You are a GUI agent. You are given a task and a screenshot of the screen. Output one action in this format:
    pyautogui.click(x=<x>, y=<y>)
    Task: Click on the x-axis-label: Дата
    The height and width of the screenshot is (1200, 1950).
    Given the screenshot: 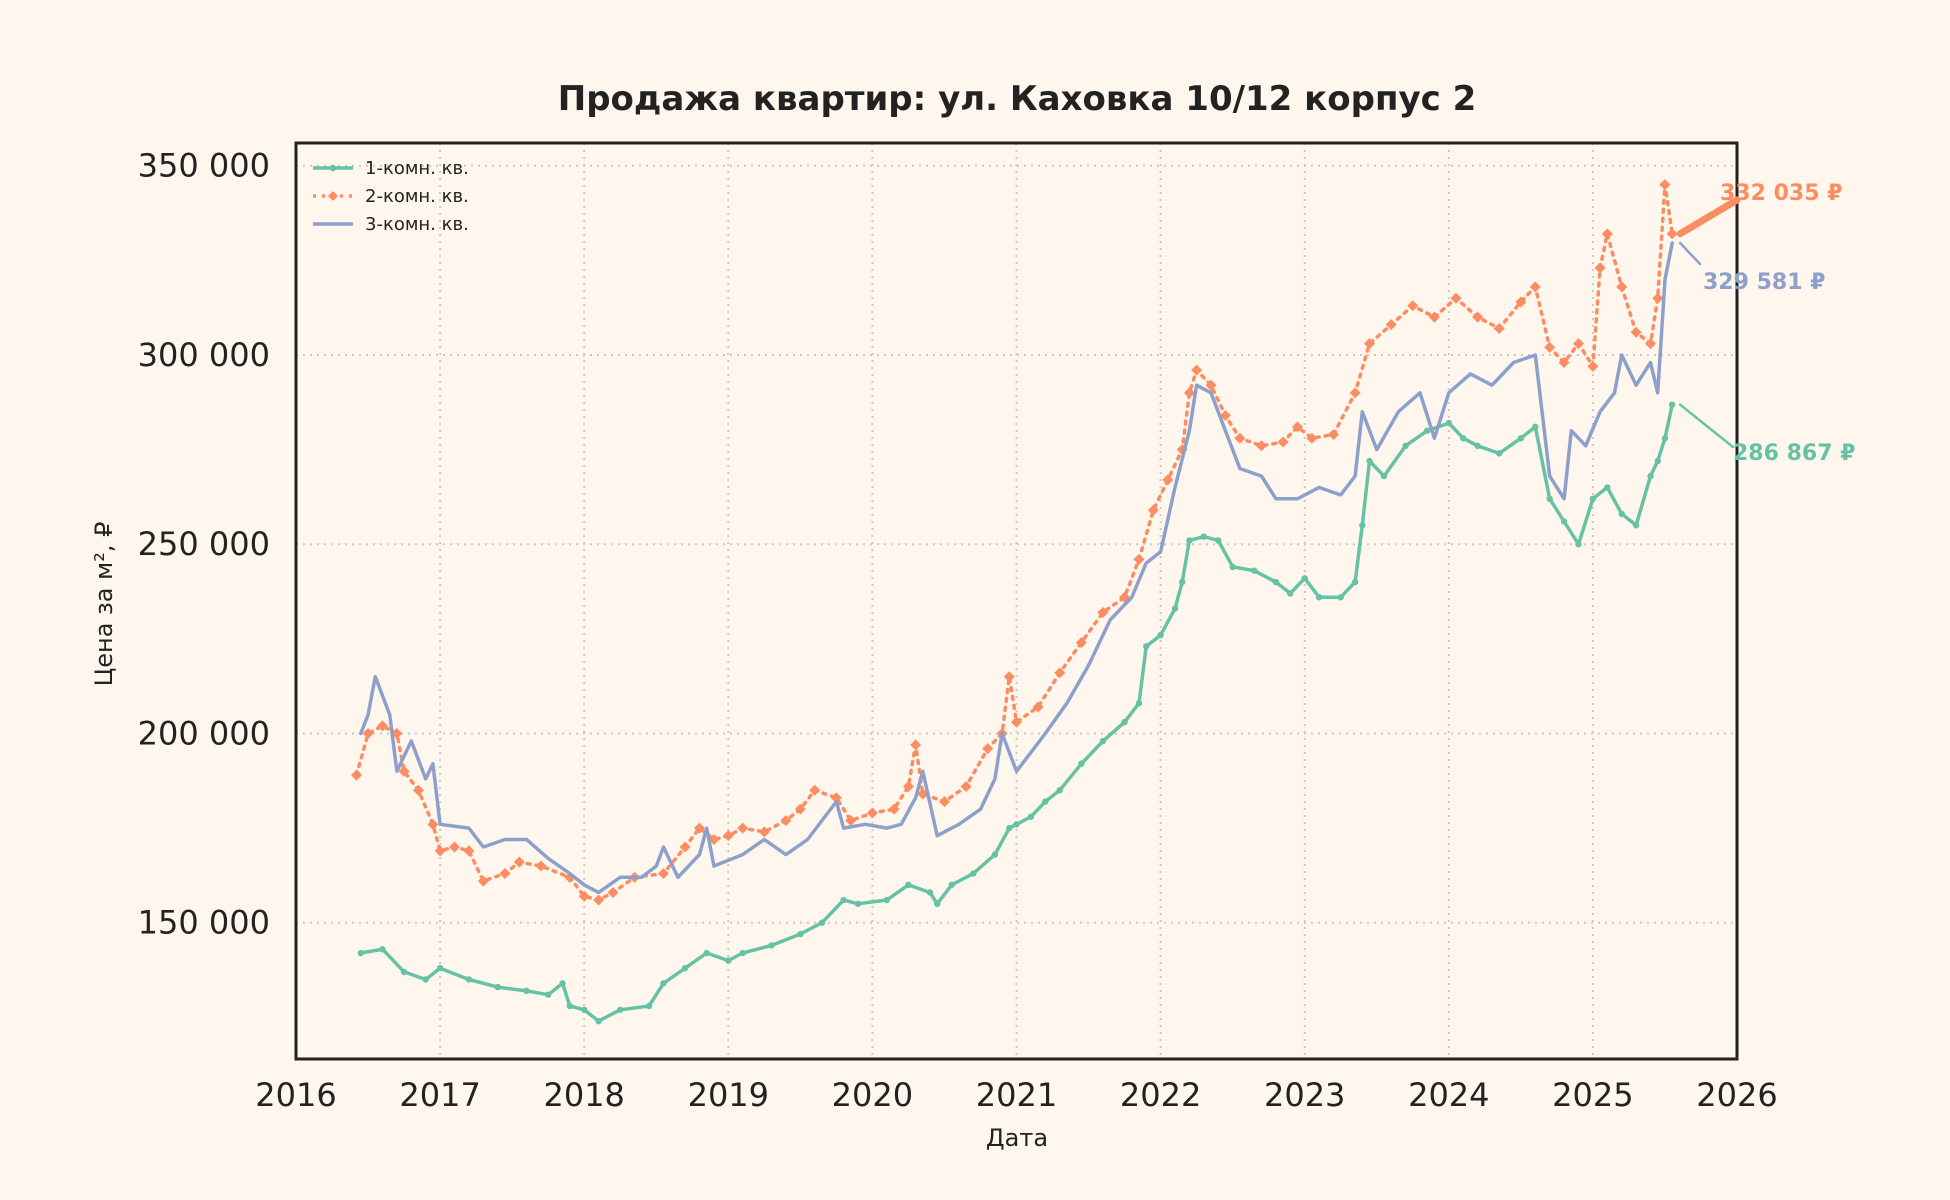 What is the action you would take?
    pyautogui.click(x=1017, y=1138)
    